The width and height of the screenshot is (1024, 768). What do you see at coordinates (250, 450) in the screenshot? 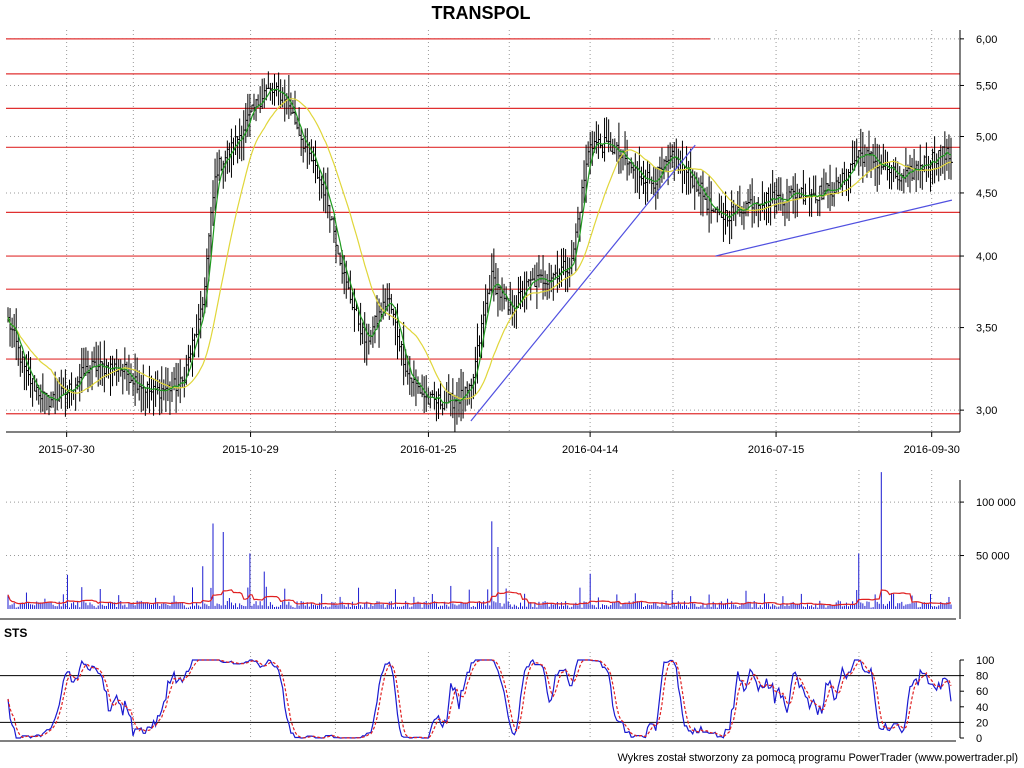
I see `date-tick-label: 2015-10-29` at bounding box center [250, 450].